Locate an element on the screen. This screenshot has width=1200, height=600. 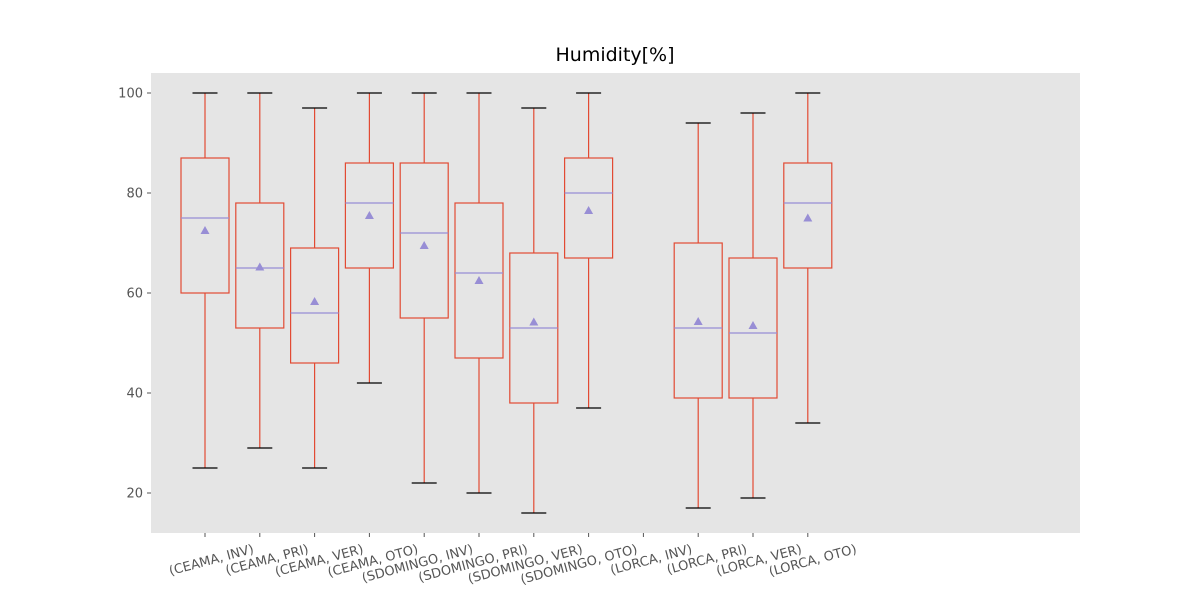
chart-title: Humidity[%] is located at coordinates (615, 55).